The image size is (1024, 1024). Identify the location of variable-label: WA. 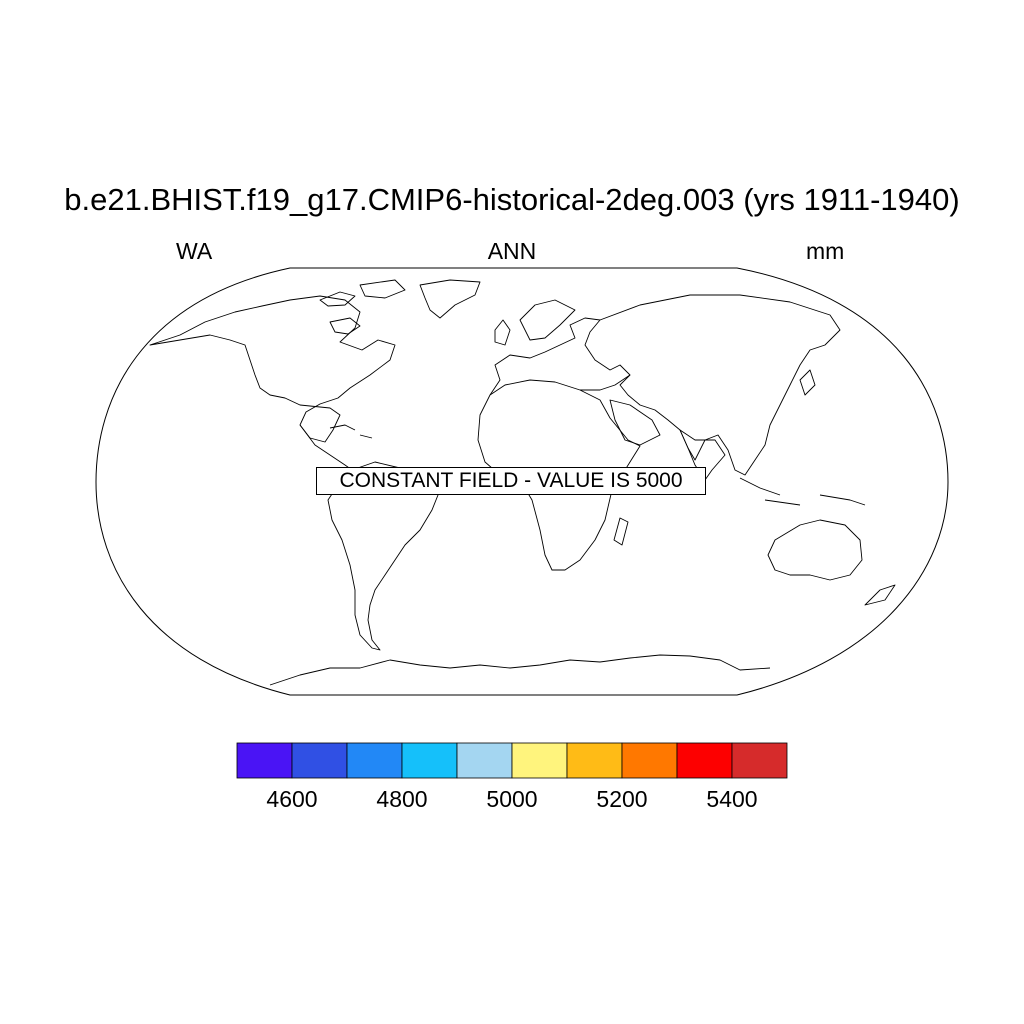
(194, 251).